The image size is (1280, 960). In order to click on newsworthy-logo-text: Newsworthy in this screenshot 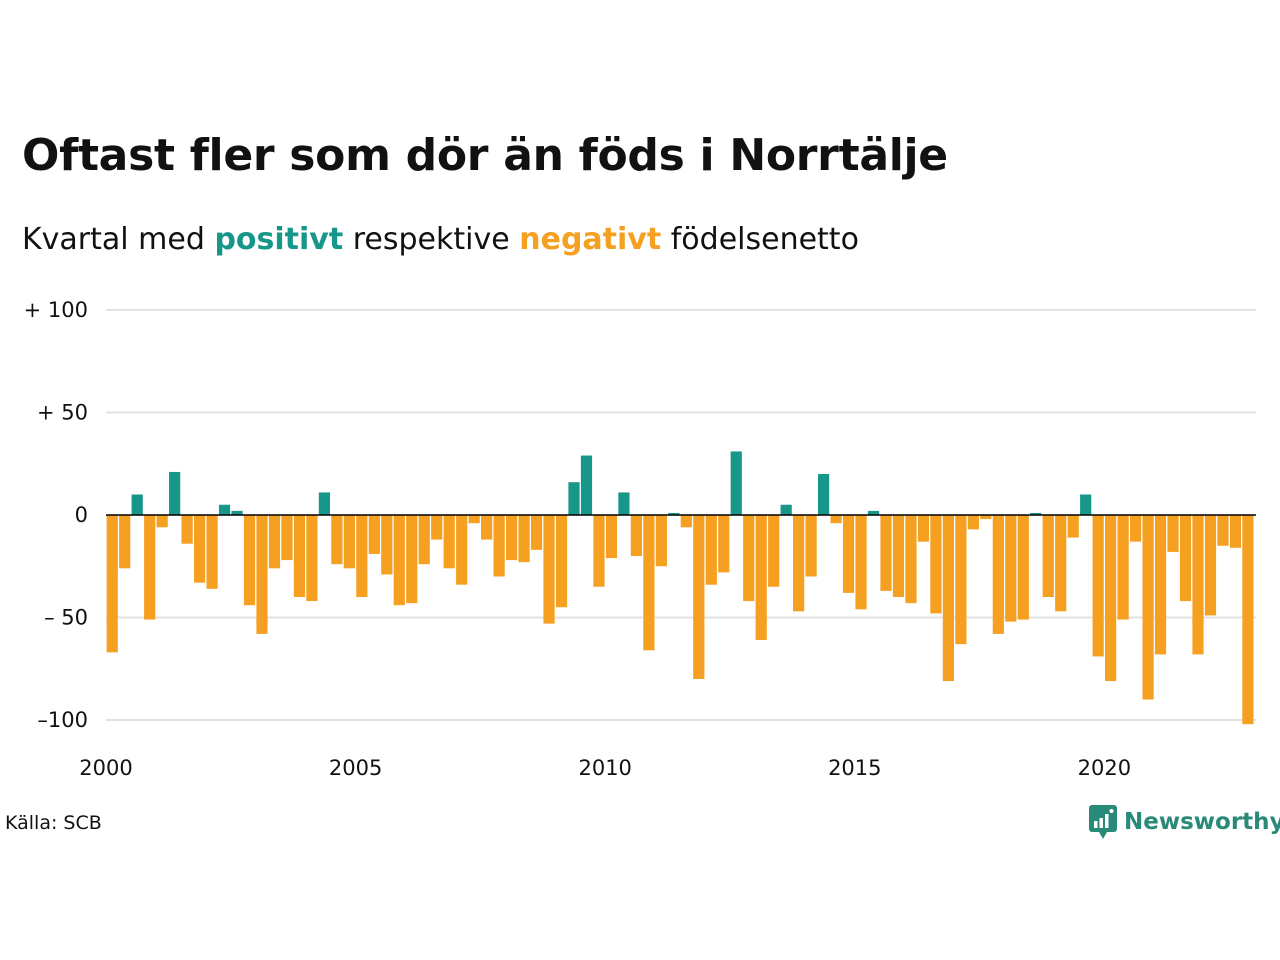, I will do `click(1202, 822)`.